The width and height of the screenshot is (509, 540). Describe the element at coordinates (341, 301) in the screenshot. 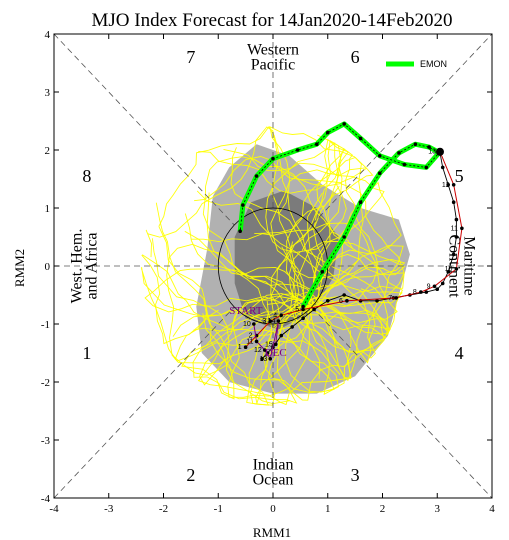

I see `analysis-day-label: 6` at that location.